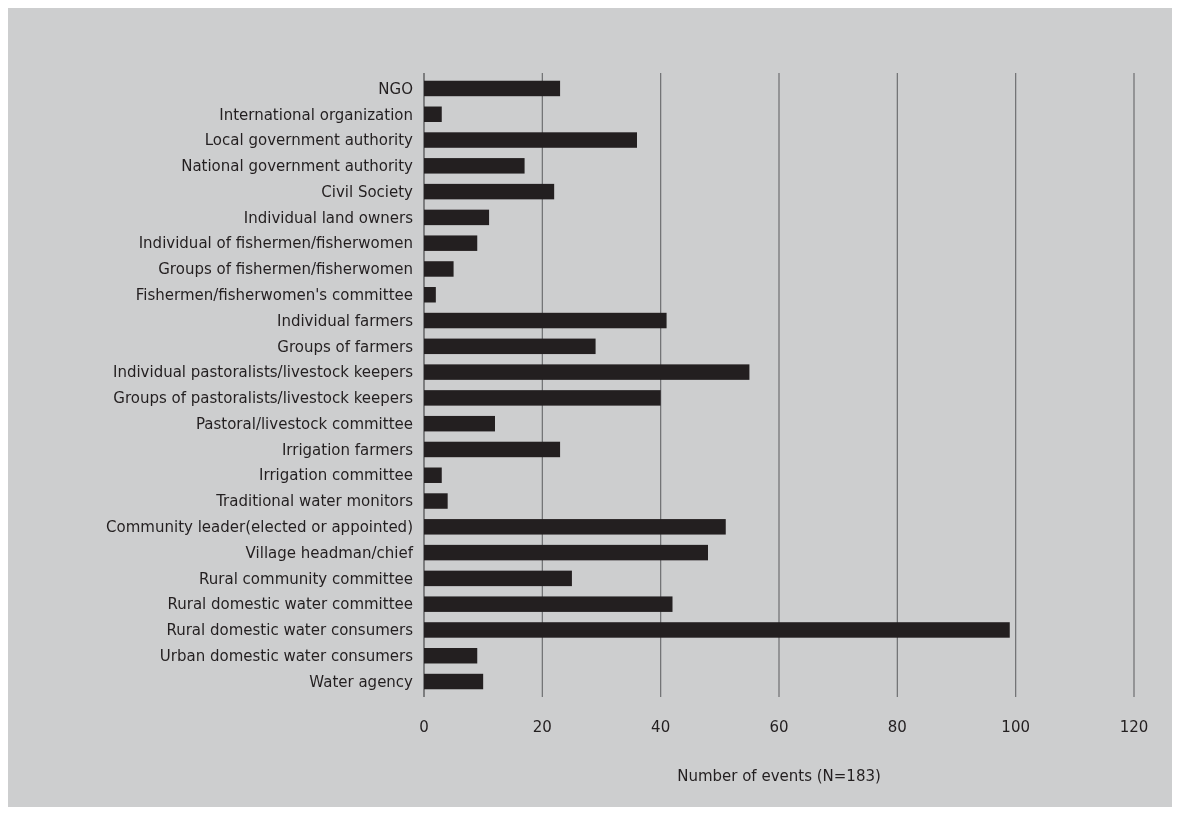  Describe the element at coordinates (304, 423) in the screenshot. I see `y-tick-label: Pastoral/livestock committee` at that location.